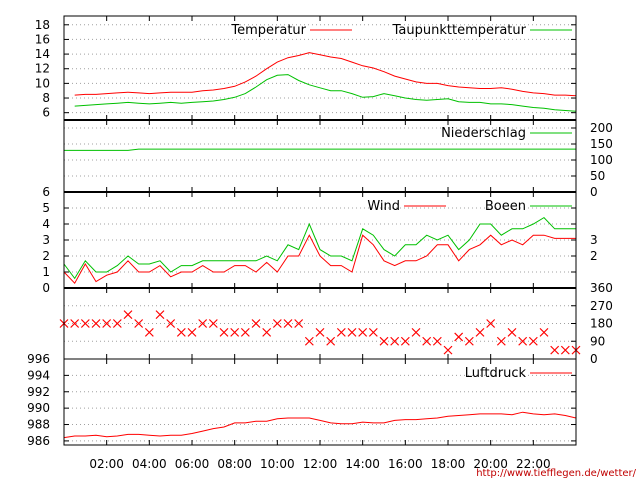 This screenshot has height=480, width=640. What do you see at coordinates (42, 83) in the screenshot?
I see `y-tick-label: 10` at bounding box center [42, 83].